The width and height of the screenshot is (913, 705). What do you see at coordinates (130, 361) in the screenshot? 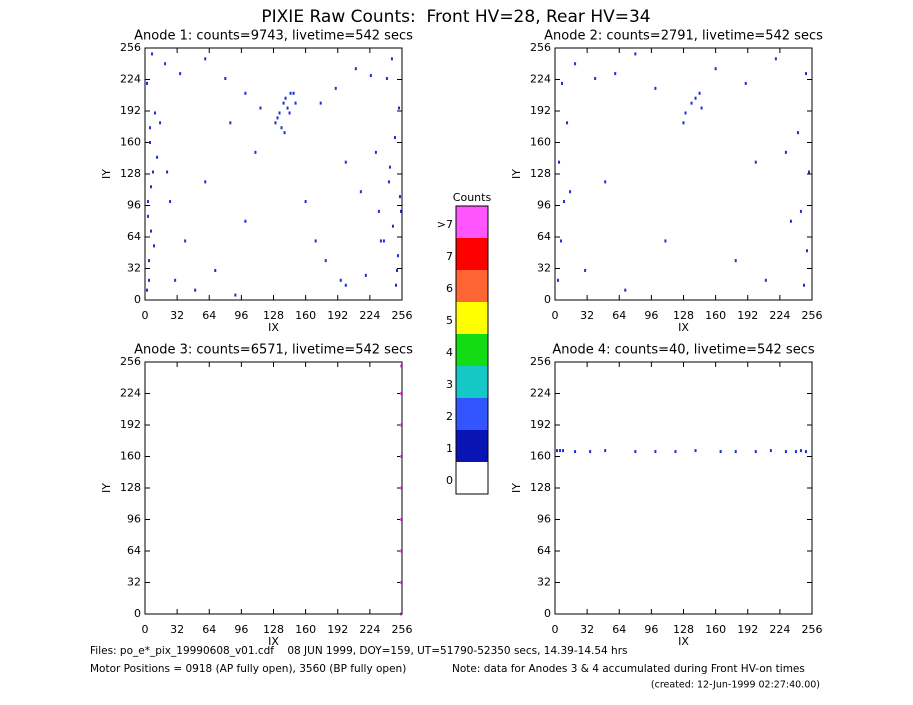
I see `y-tick-label: 256` at bounding box center [130, 361].